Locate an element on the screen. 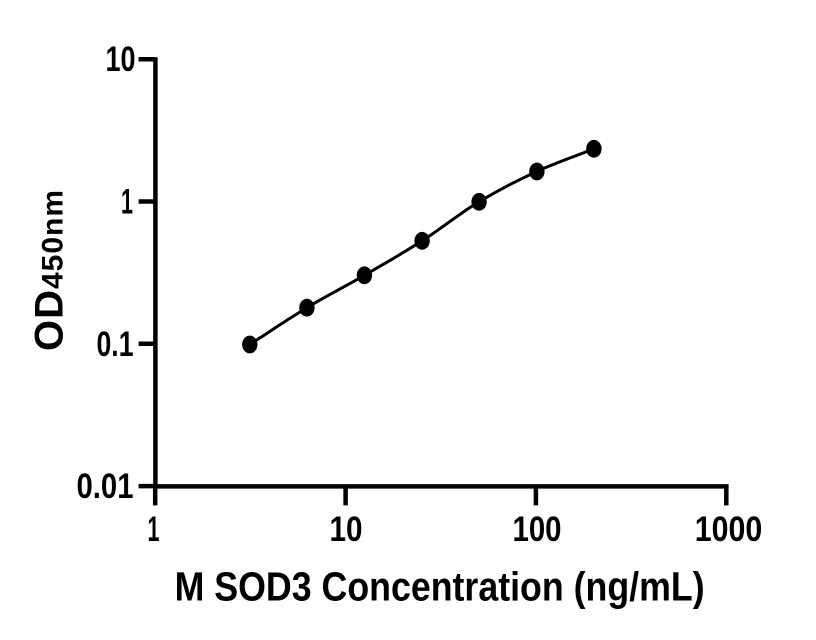 This screenshot has height=640, width=816. svg-text: 0.1 is located at coordinates (115, 344).